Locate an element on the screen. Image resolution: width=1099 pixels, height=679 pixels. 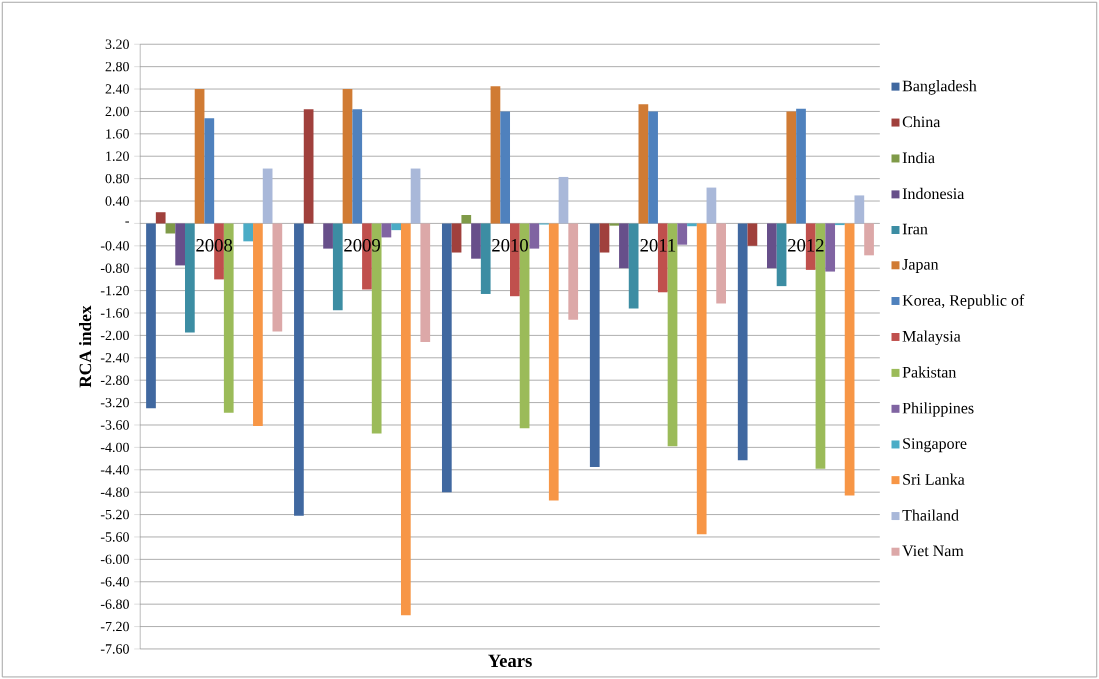
y-axis-title: RCA index is located at coordinates (85, 346).